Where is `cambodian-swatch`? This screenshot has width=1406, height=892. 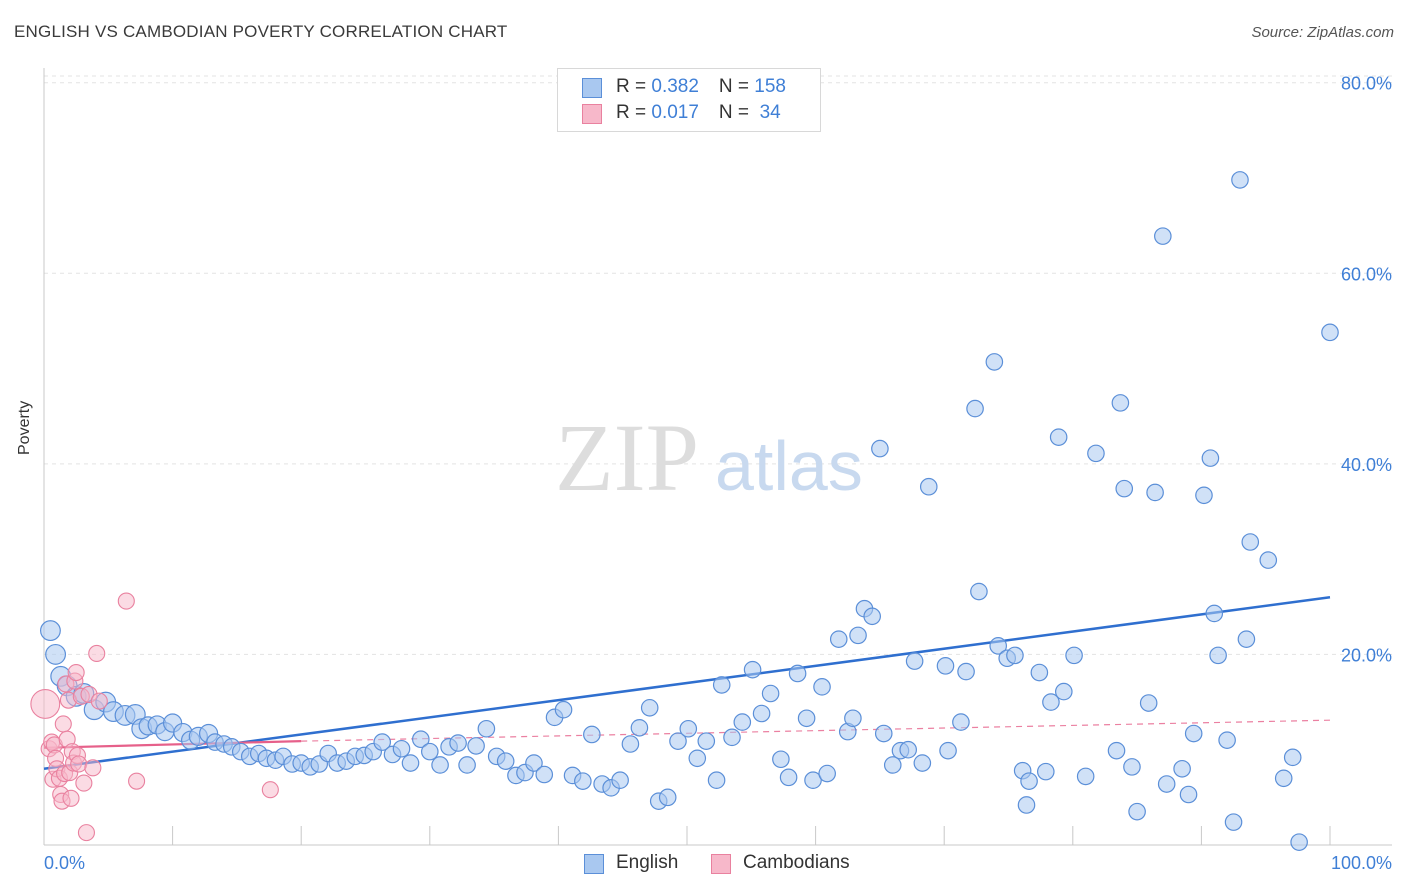 cambodian-swatch is located at coordinates (721, 864).